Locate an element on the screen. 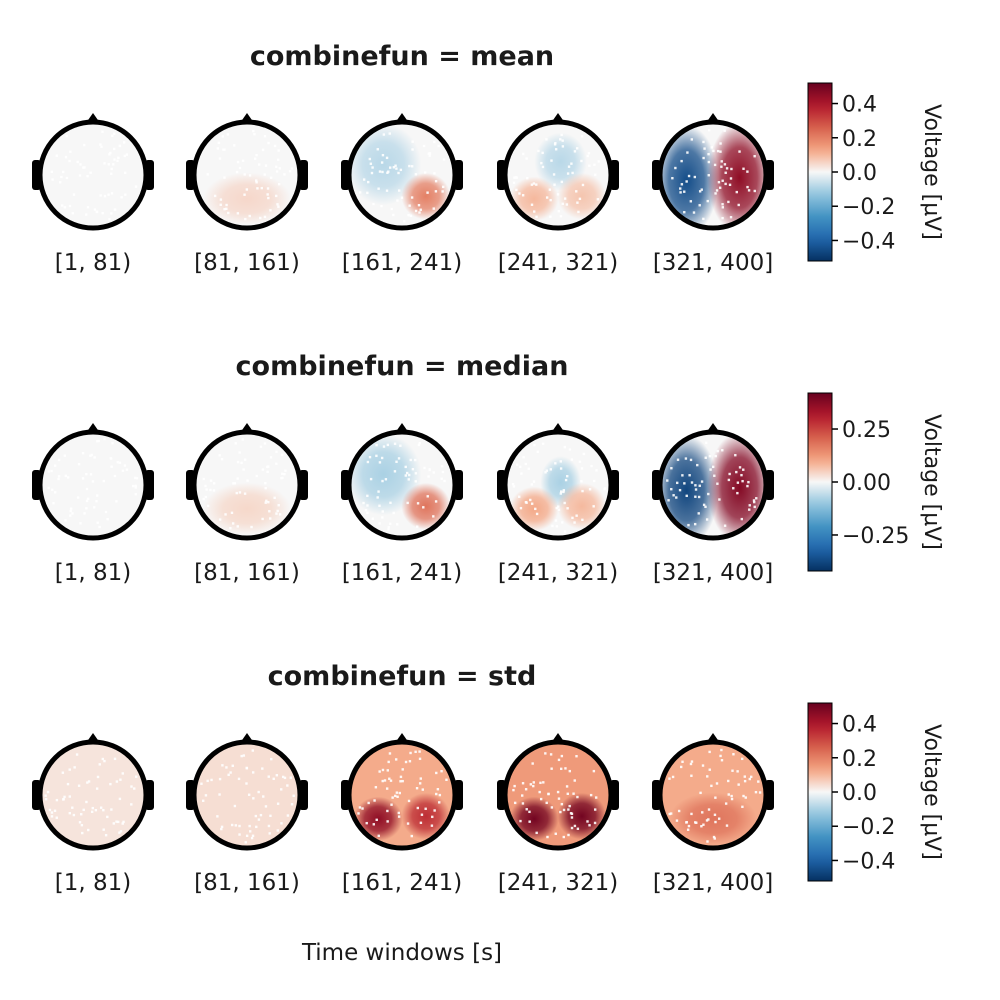 This screenshot has height=1000, width=1000. colorbar-tick-label: 0.00 is located at coordinates (866, 483).